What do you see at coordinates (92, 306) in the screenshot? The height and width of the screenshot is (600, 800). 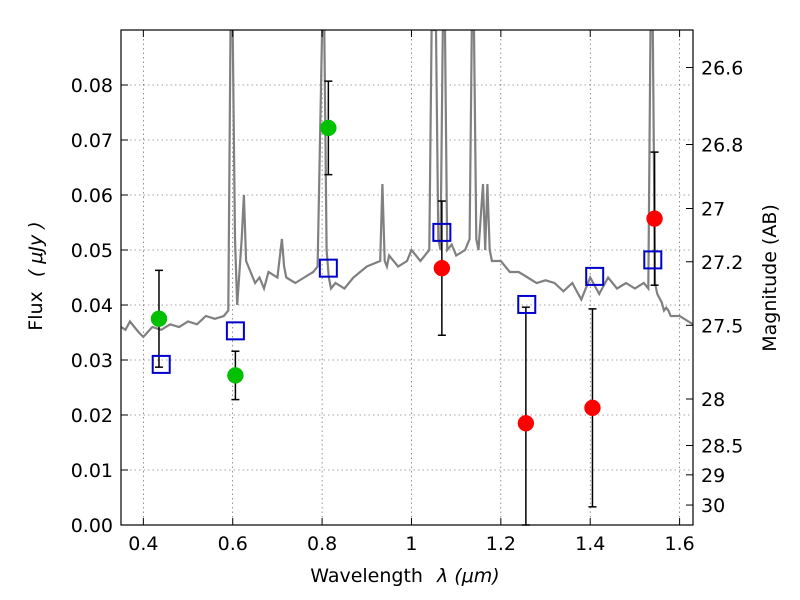 I see `y-tick-label: 0.04` at bounding box center [92, 306].